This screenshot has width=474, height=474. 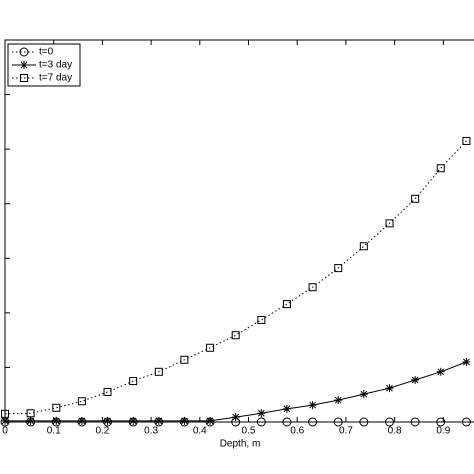 I want to click on x-tick-label: 0.5, so click(x=249, y=431).